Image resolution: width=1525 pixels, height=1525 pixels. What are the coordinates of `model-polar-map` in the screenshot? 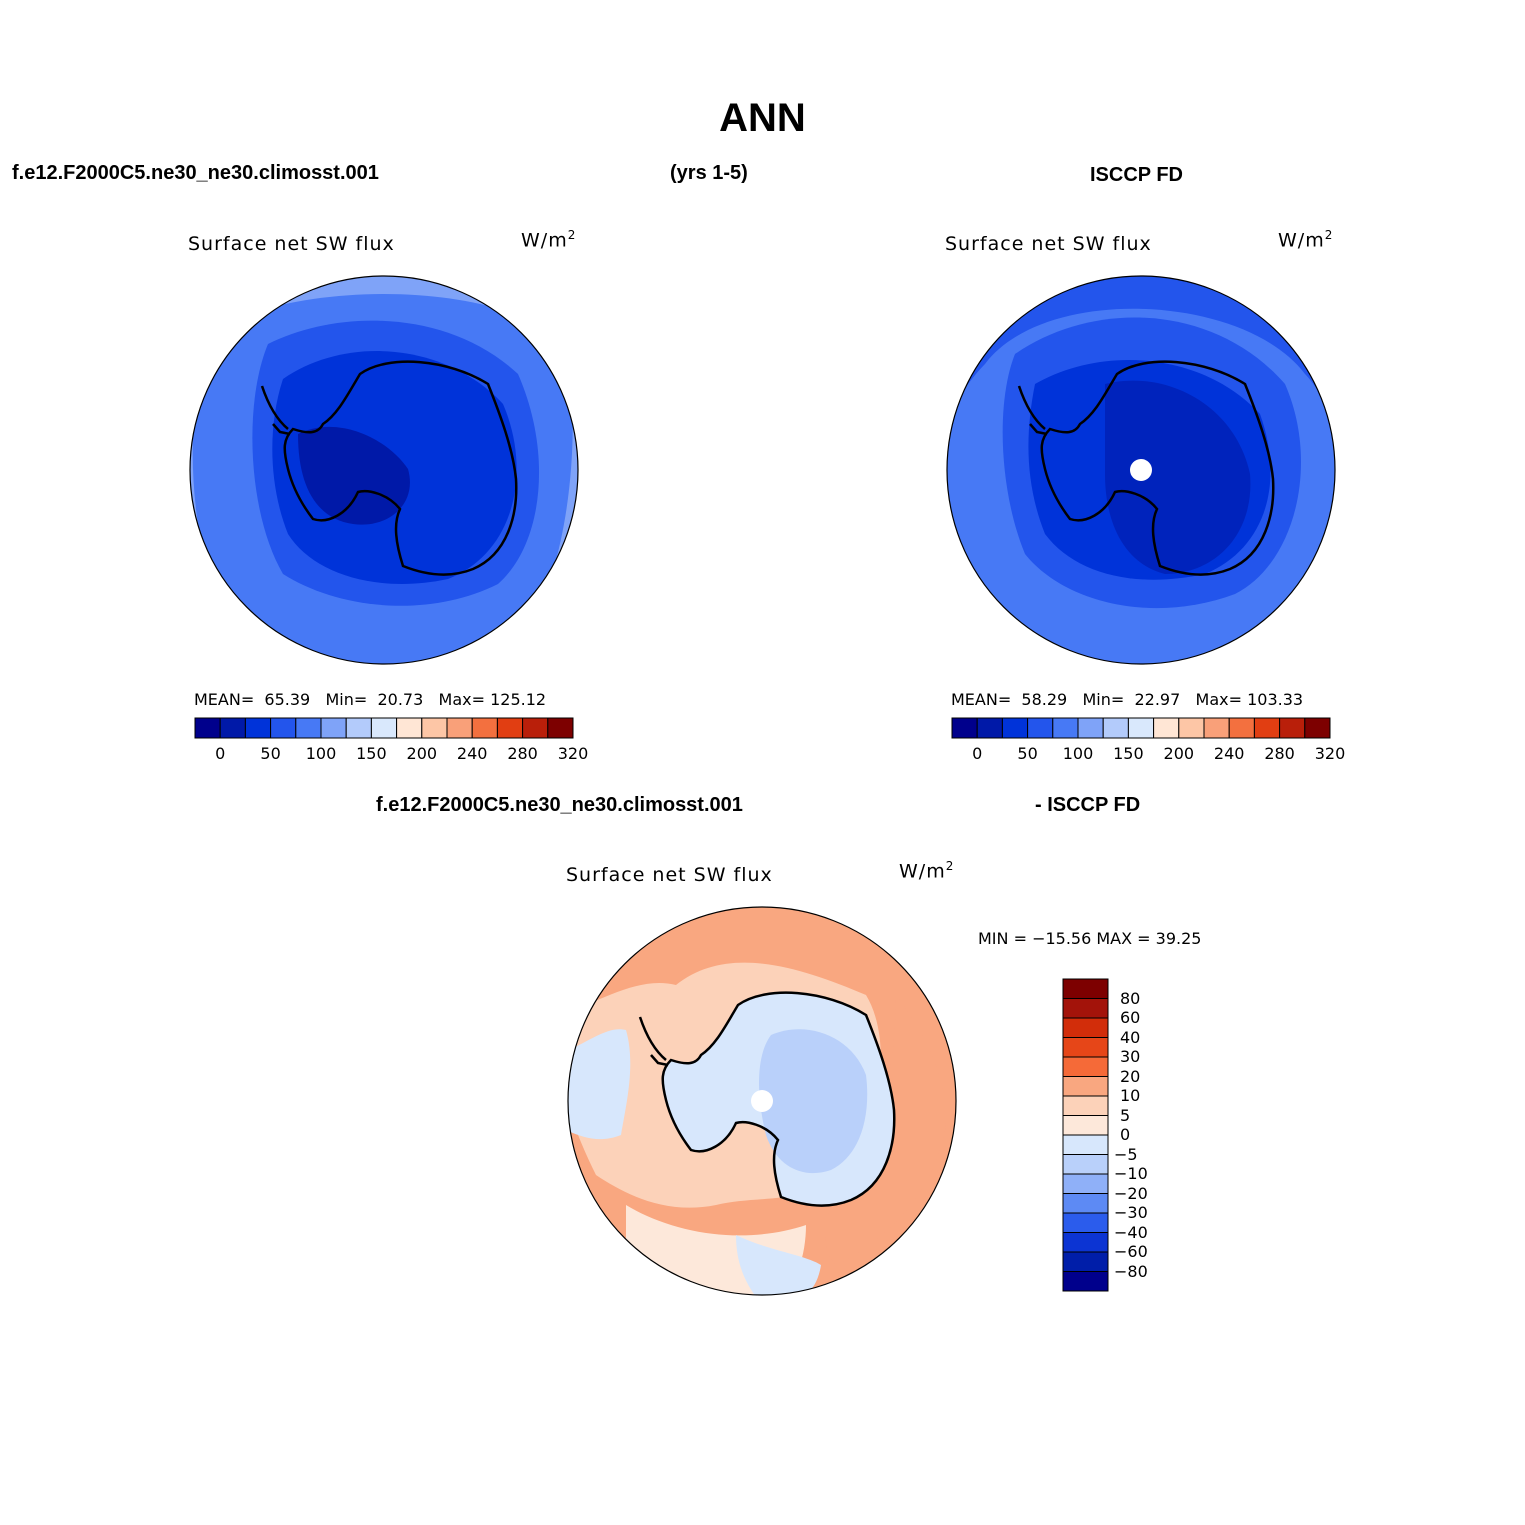 It's located at (384, 470).